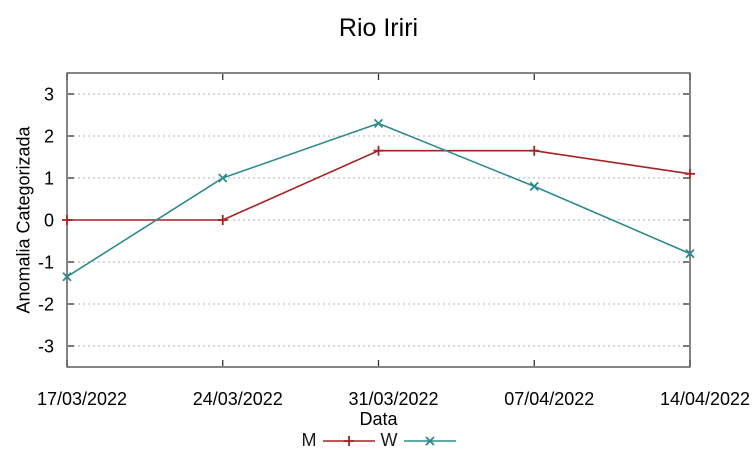 This screenshot has height=458, width=753. I want to click on legend-swatch-m, so click(348, 440).